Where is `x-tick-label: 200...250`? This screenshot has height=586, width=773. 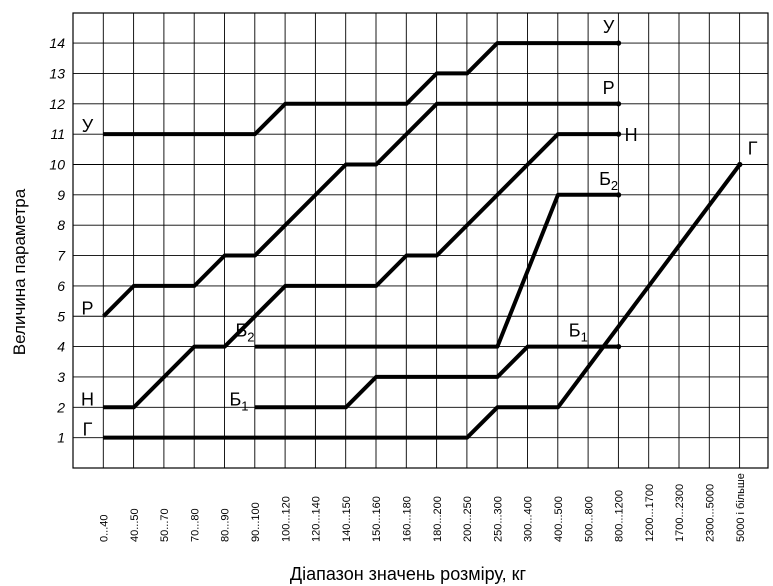 x-tick-label: 200...250 is located at coordinates (468, 519).